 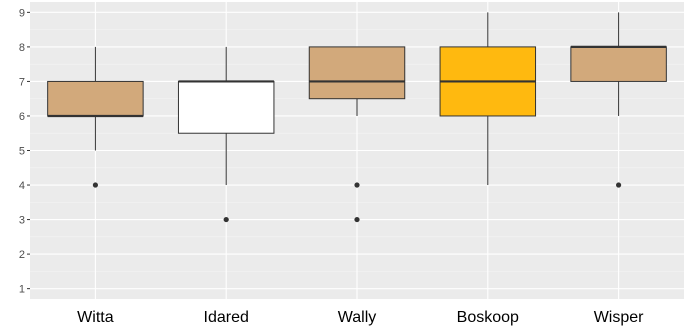 I want to click on box-group-witta, so click(x=95, y=117).